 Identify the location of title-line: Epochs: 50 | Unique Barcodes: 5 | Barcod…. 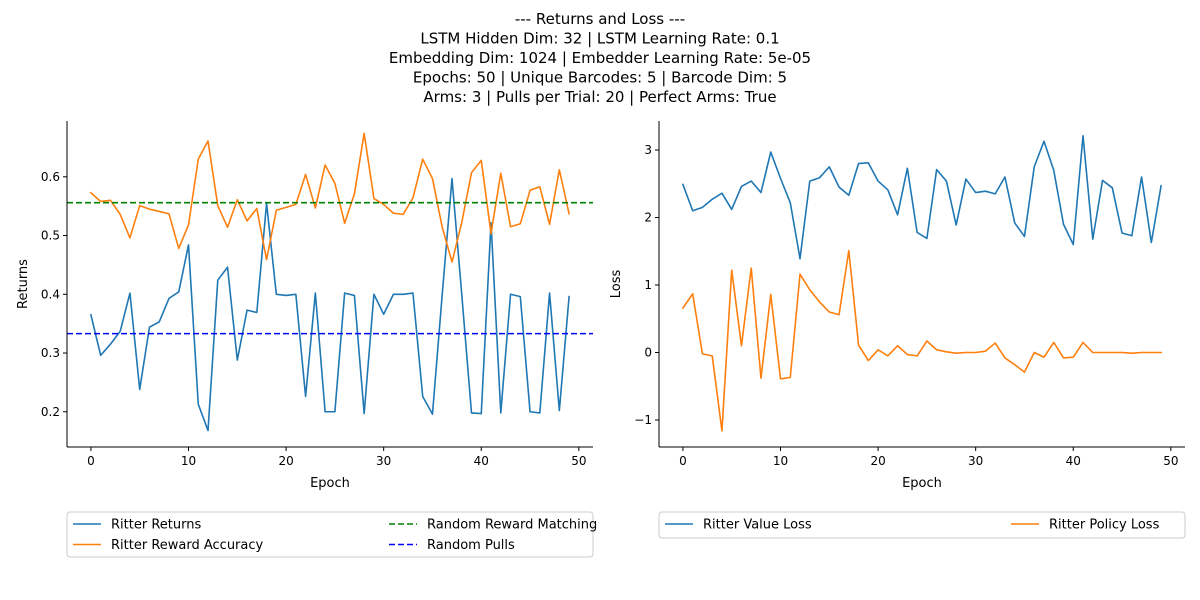
(600, 78).